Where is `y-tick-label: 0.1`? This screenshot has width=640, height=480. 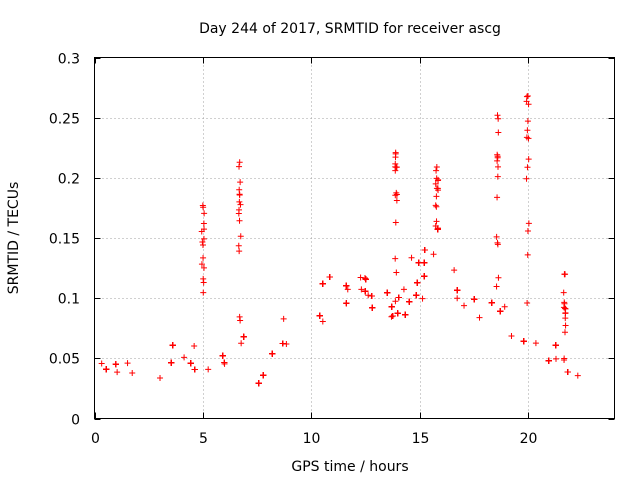 y-tick-label: 0.1 is located at coordinates (69, 300).